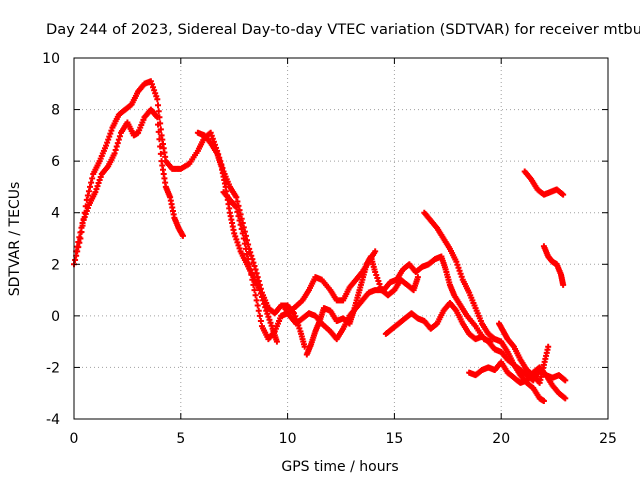 This screenshot has height=480, width=640. Describe the element at coordinates (544, 183) in the screenshot. I see `data-series-sat-k` at that location.